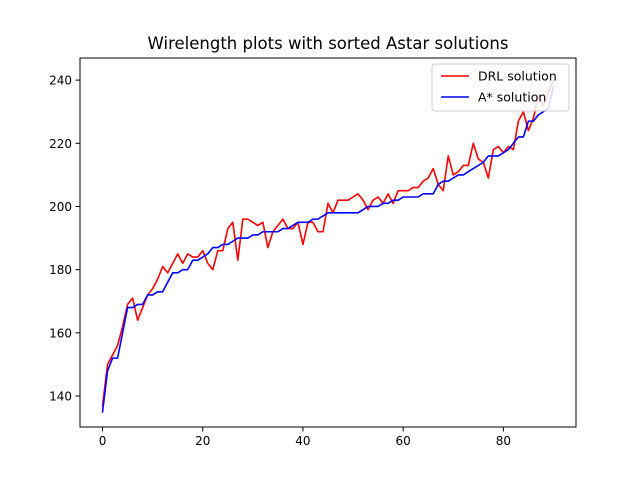 Image resolution: width=640 pixels, height=484 pixels. I want to click on y-tick-label-4: 220, so click(60, 144).